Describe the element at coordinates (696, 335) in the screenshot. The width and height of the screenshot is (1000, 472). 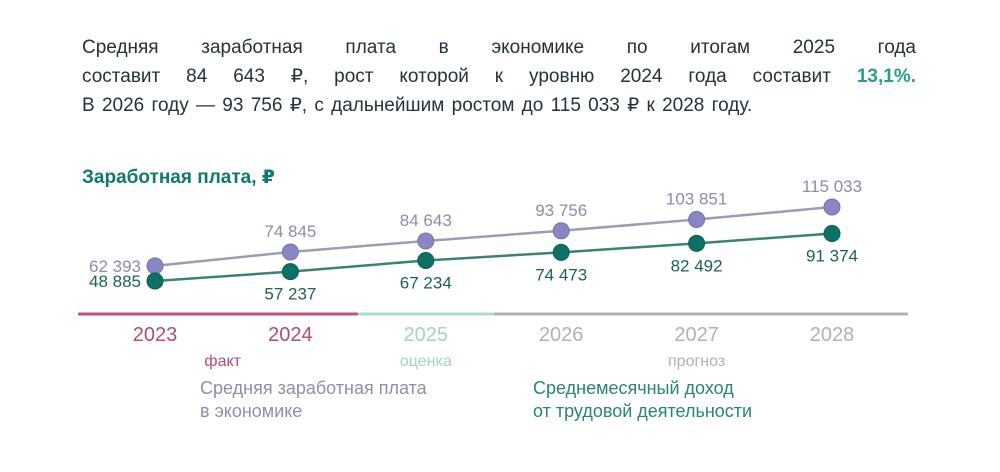
I see `year-label: 2027` at that location.